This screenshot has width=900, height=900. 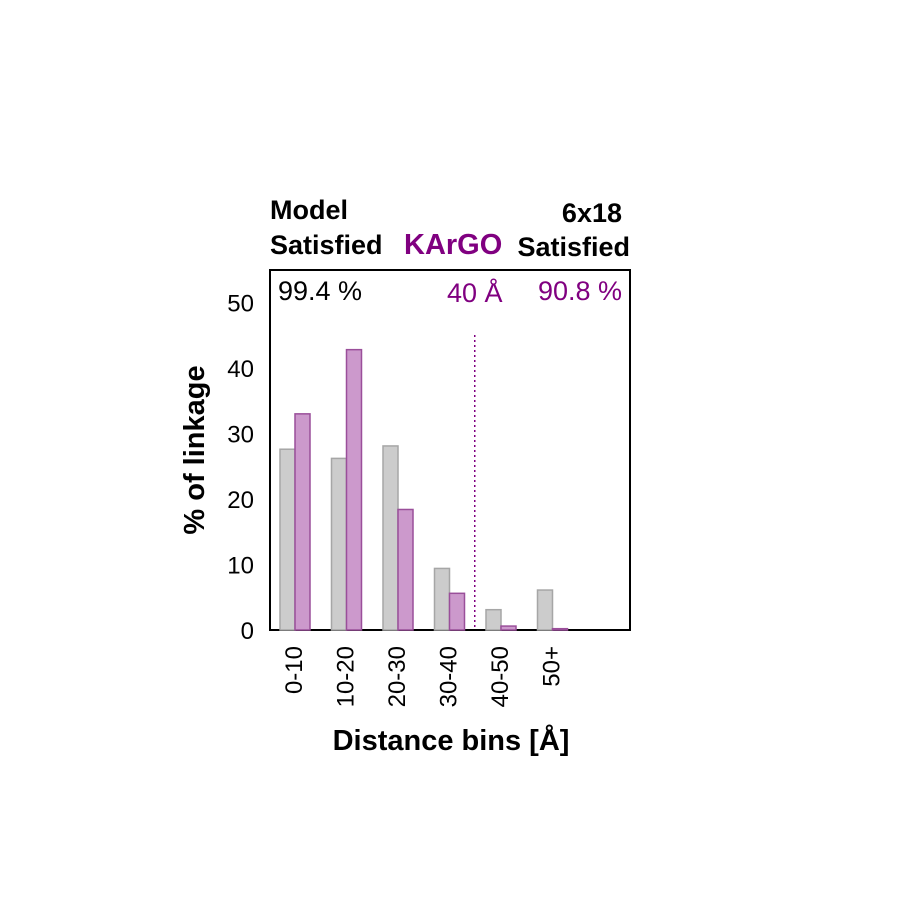 What do you see at coordinates (423, 676) in the screenshot?
I see `x-axis-ticks: 0-10 10-20 20-30 30-40 40-50 50+` at bounding box center [423, 676].